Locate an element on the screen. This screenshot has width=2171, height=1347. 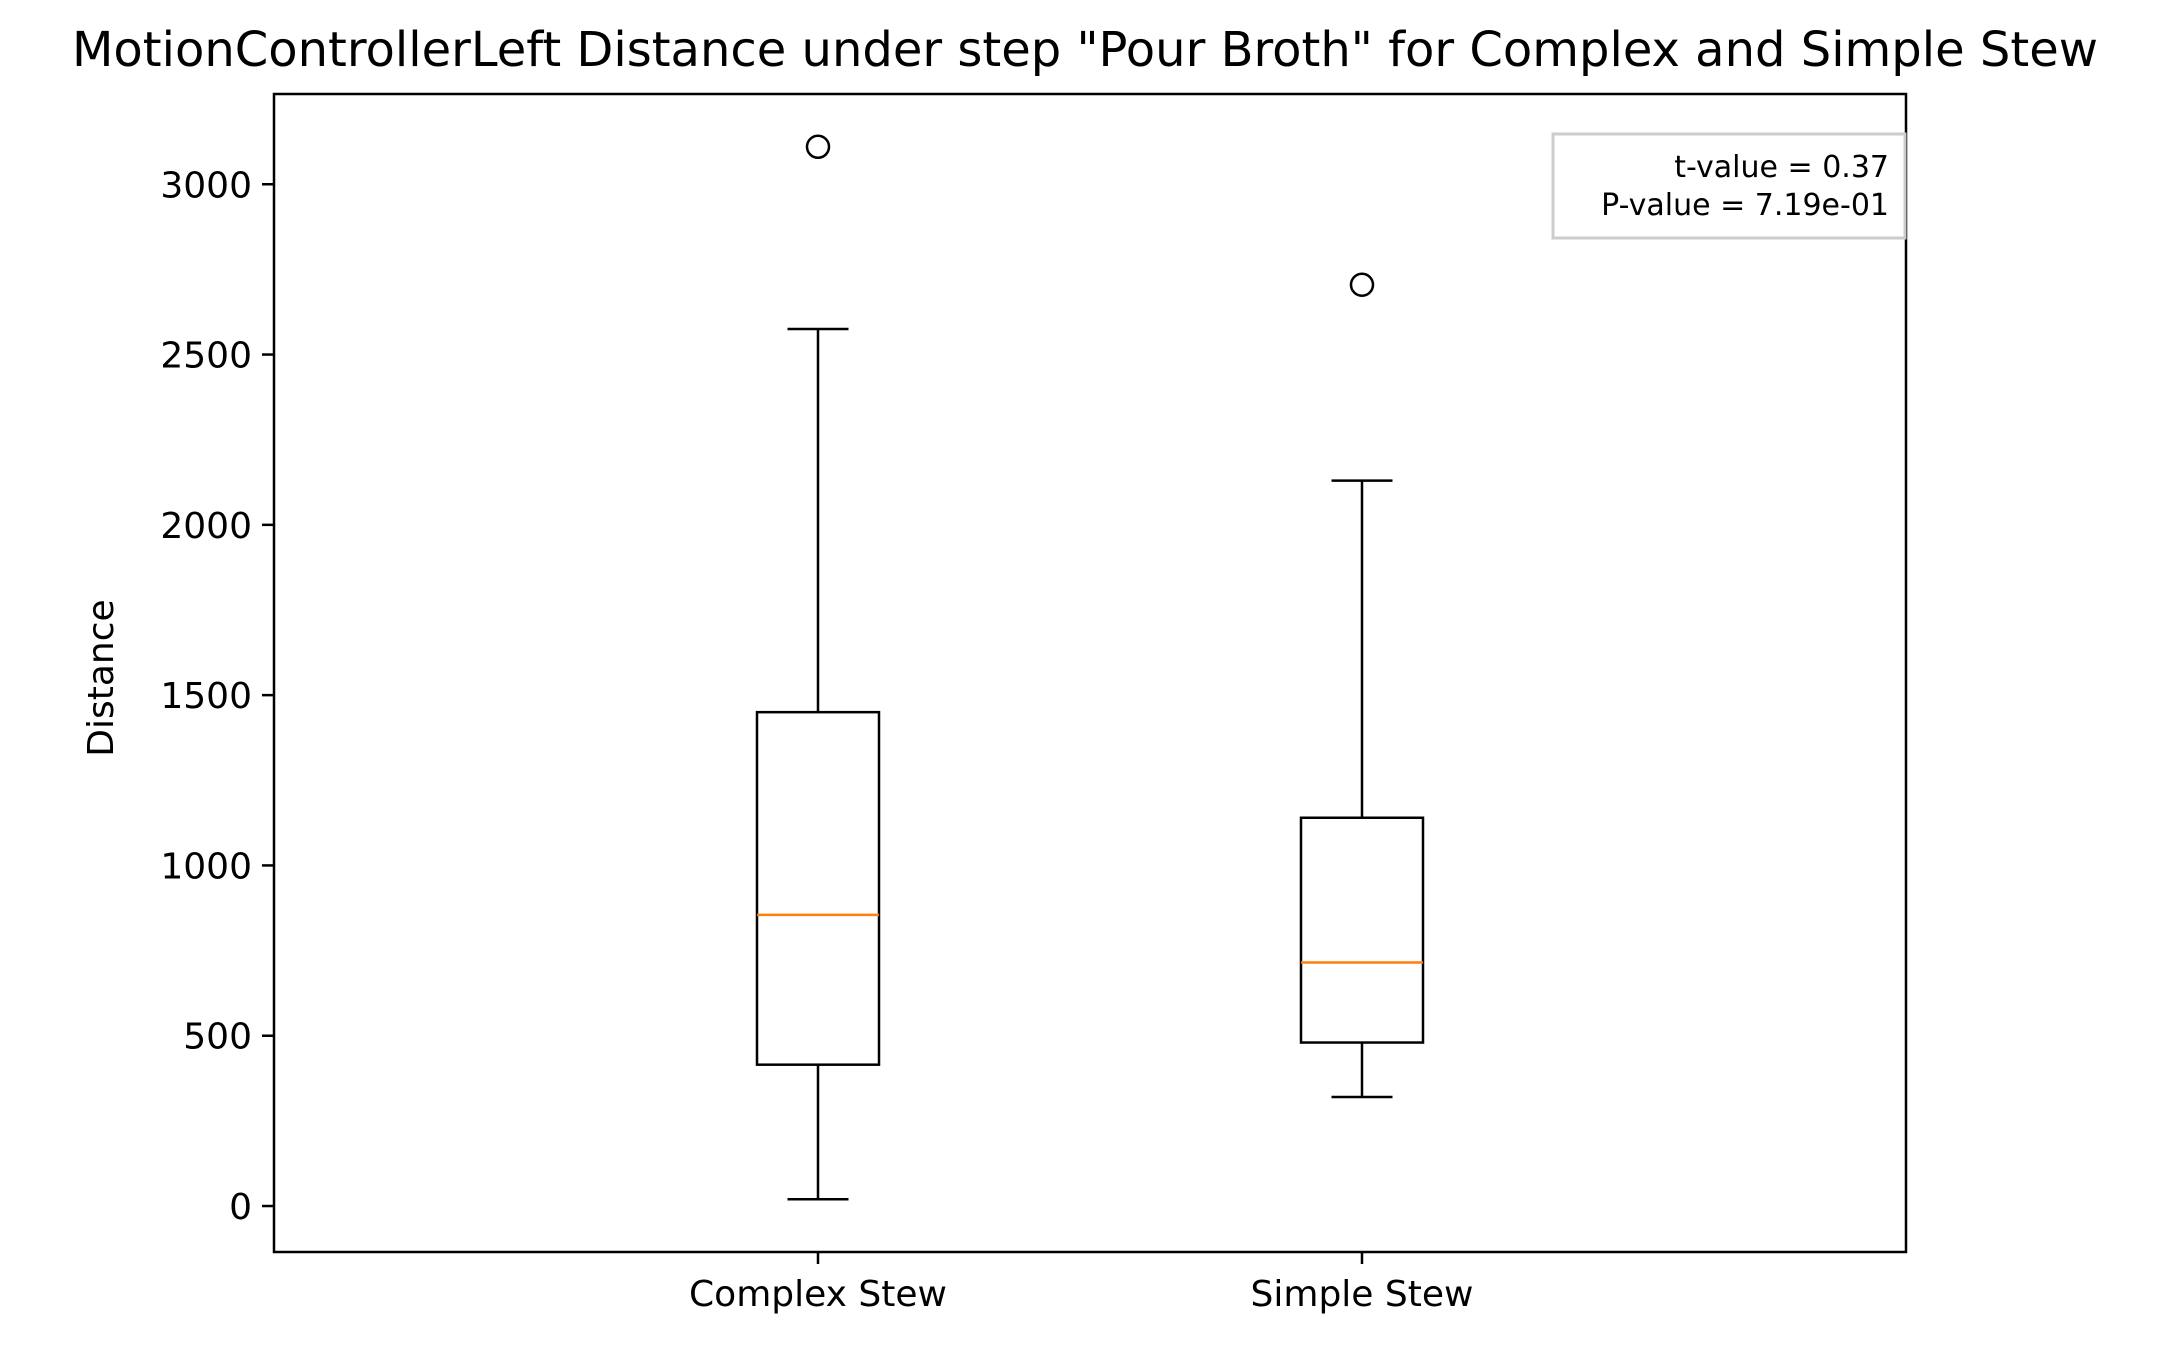
stats-p-value: P-value = 7.19e-01 is located at coordinates (1745, 205).